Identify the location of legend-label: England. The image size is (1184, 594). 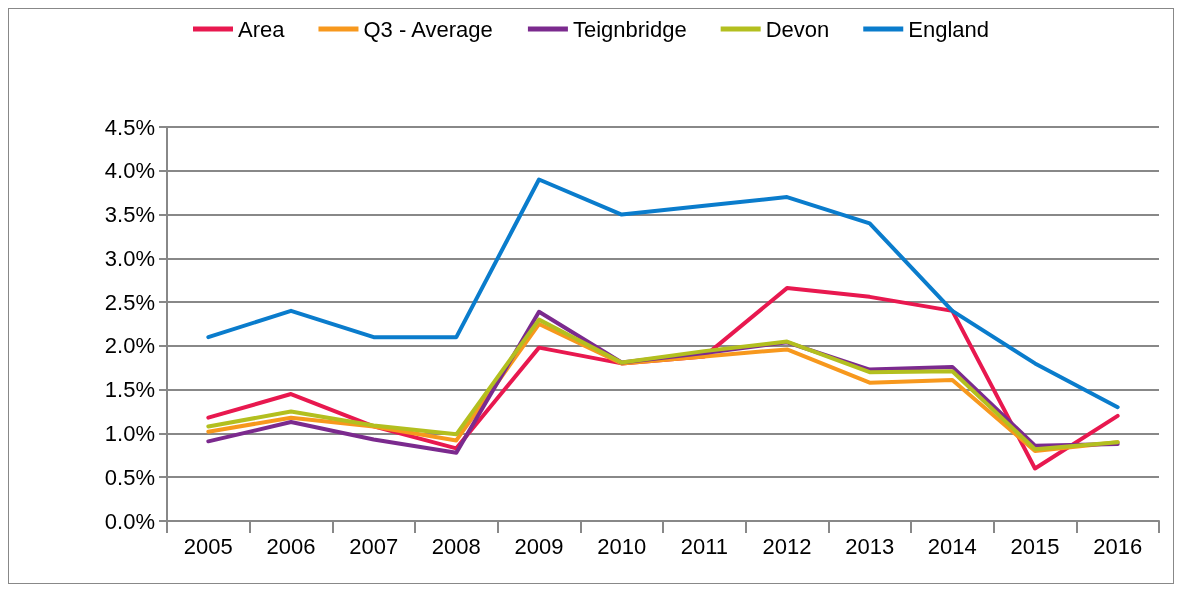
(949, 29).